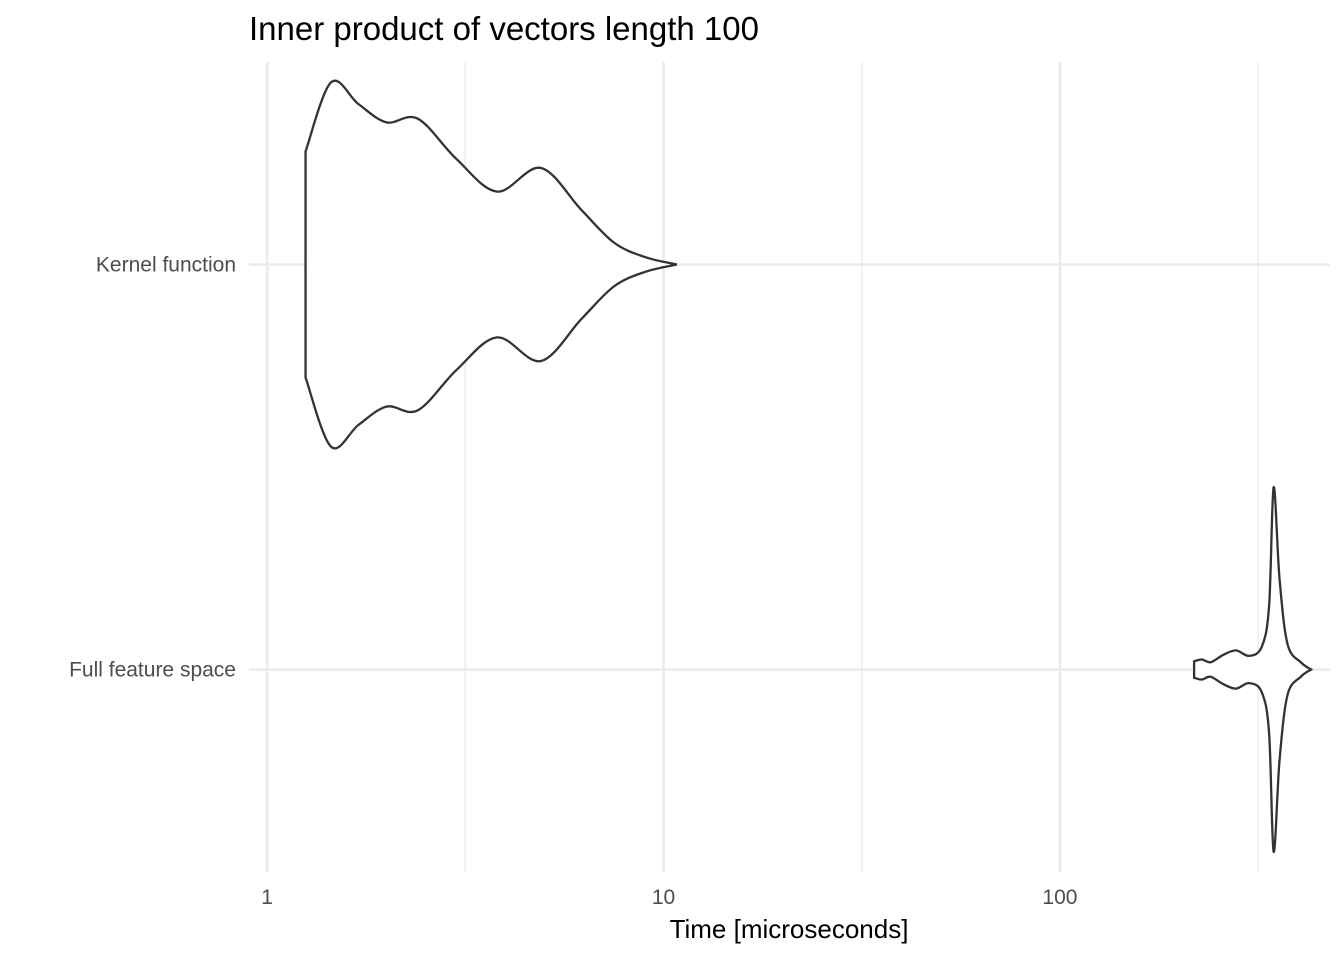  Describe the element at coordinates (1253, 669) in the screenshot. I see `violin-full-feature-space` at that location.